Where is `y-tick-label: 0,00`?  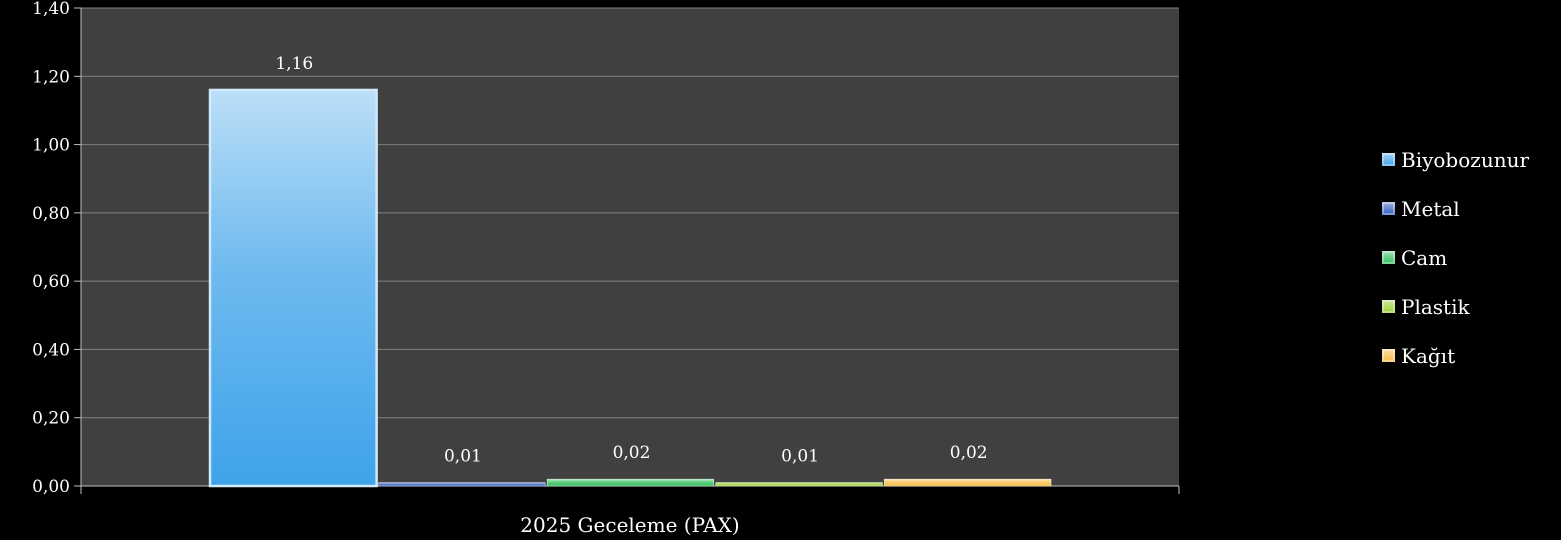 y-tick-label: 0,00 is located at coordinates (51, 487).